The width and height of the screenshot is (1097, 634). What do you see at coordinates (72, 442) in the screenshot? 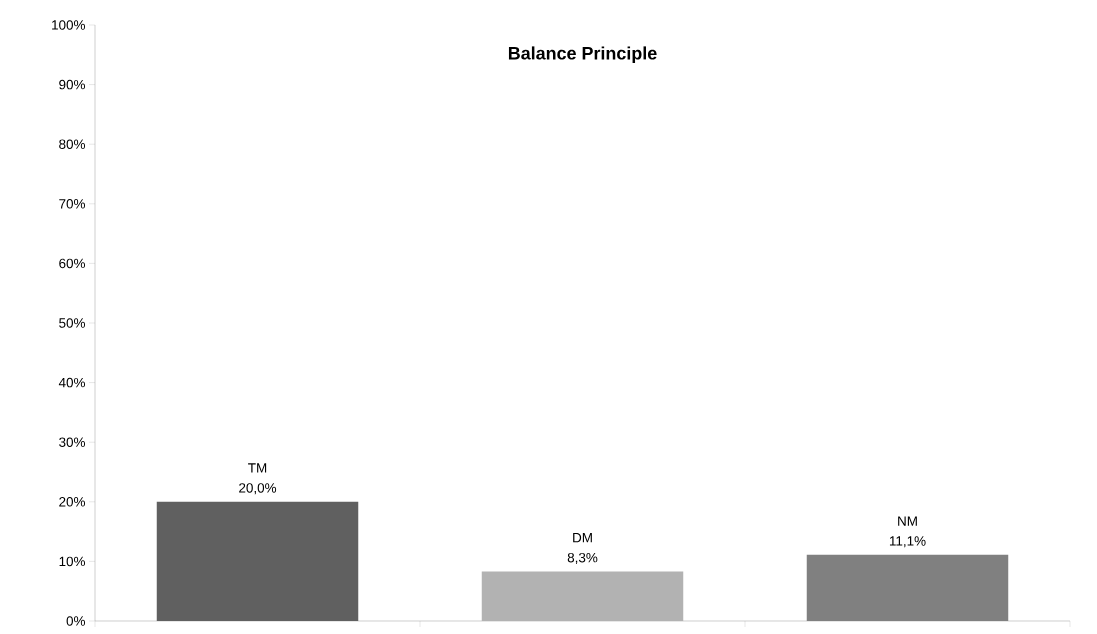
I see `y-tick-label: 30%` at bounding box center [72, 442].